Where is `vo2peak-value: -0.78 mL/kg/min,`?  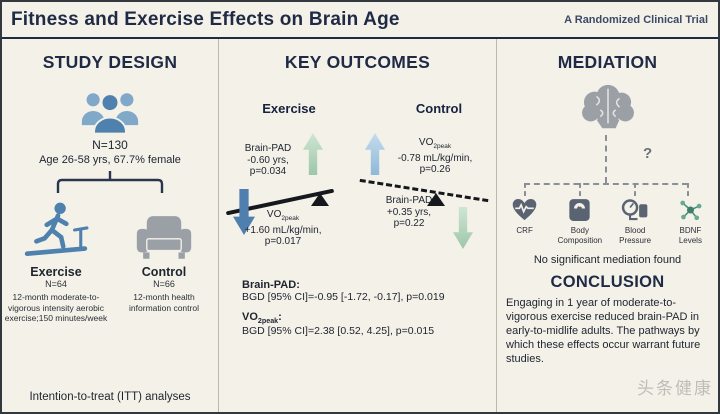
vo2peak-value: -0.78 mL/kg/min, is located at coordinates (435, 158).